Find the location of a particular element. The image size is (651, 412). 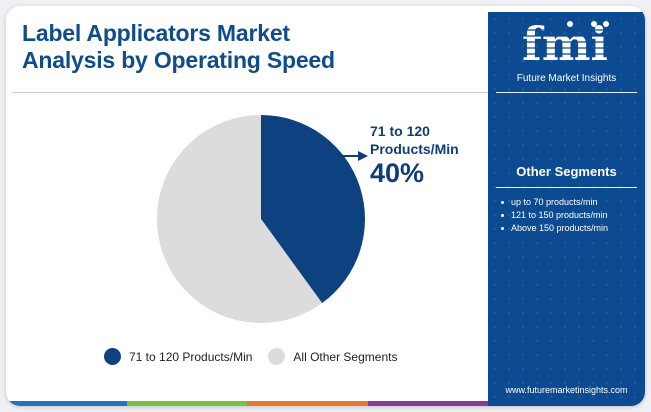

legend-item-other: All Other Segments is located at coordinates (332, 356).